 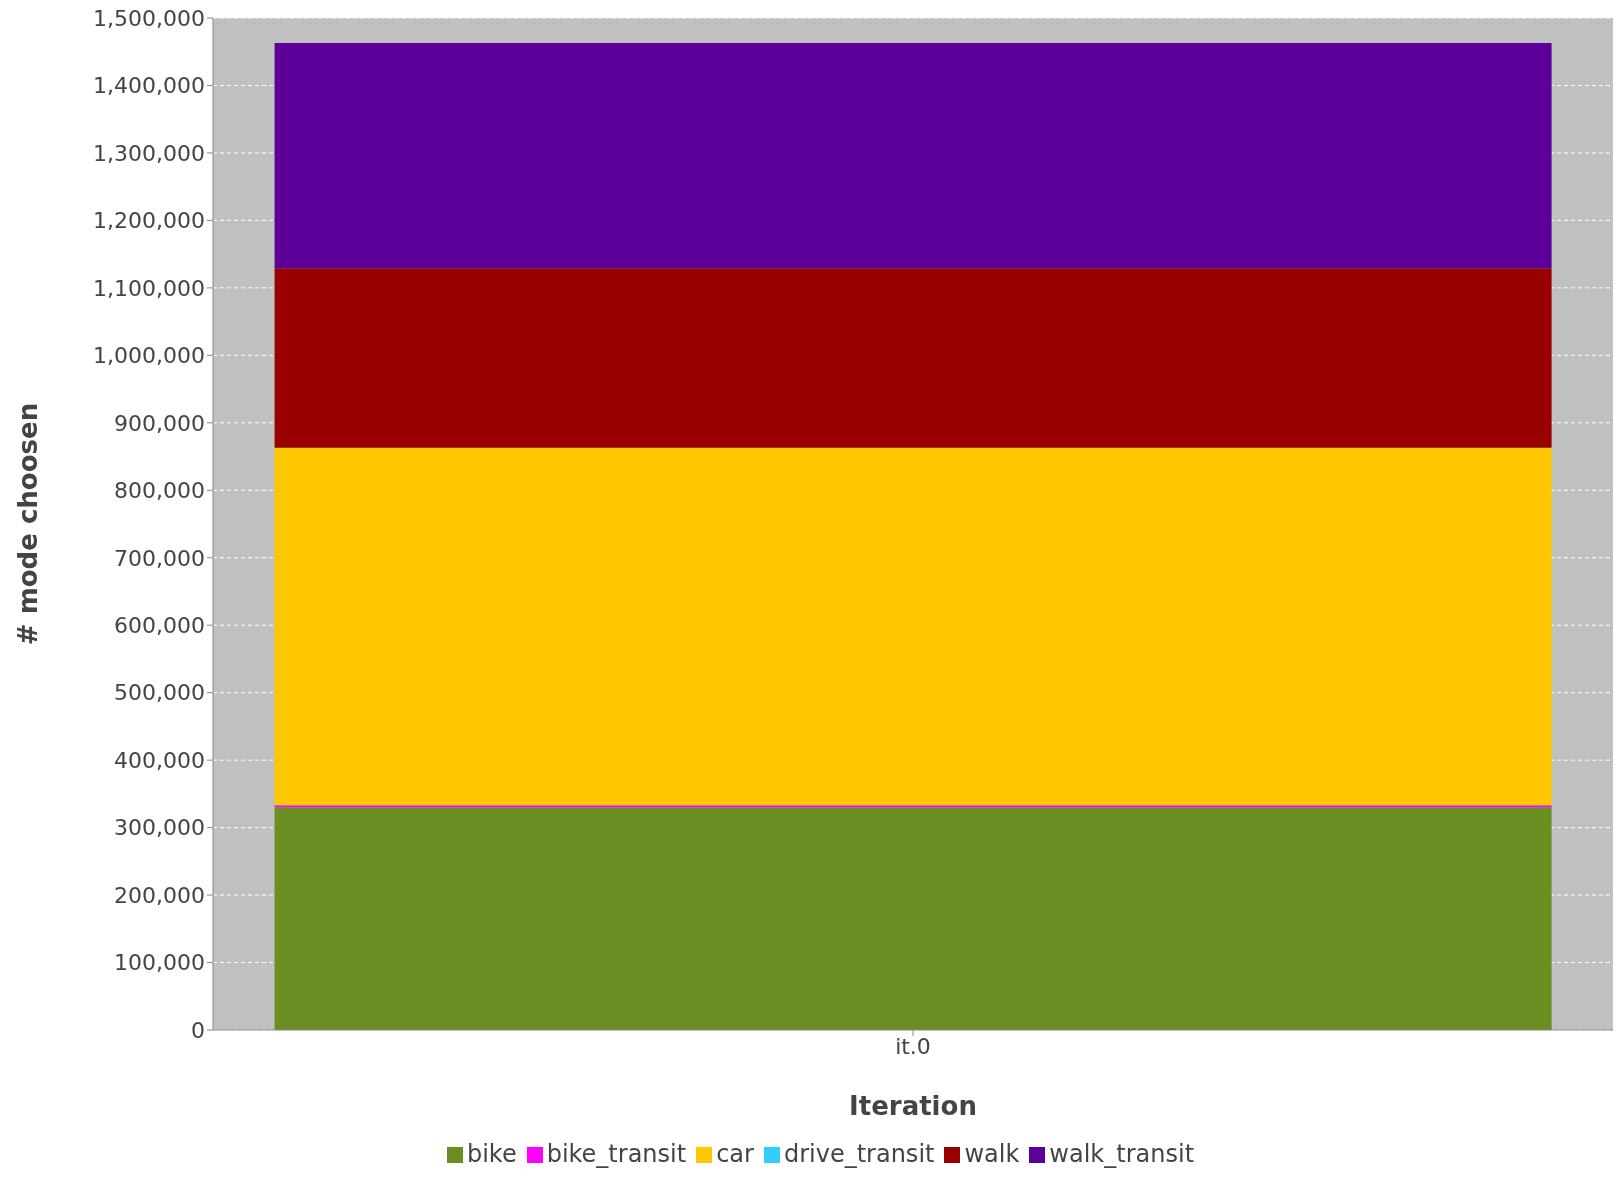 What do you see at coordinates (149, 356) in the screenshot?
I see `y-tick-label: 1,000,000` at bounding box center [149, 356].